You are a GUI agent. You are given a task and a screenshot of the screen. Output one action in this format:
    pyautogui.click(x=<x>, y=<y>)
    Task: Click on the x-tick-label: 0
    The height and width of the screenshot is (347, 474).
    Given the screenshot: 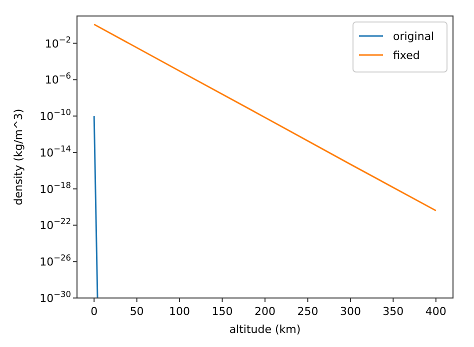 What is the action you would take?
    pyautogui.click(x=94, y=311)
    